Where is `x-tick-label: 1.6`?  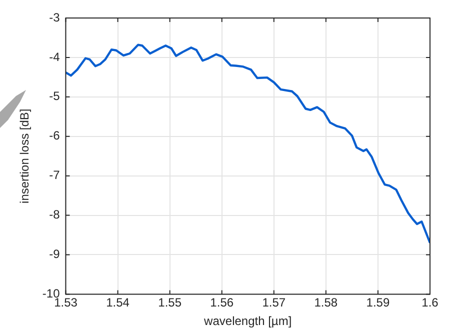
x-tick-label: 1.6 is located at coordinates (430, 303).